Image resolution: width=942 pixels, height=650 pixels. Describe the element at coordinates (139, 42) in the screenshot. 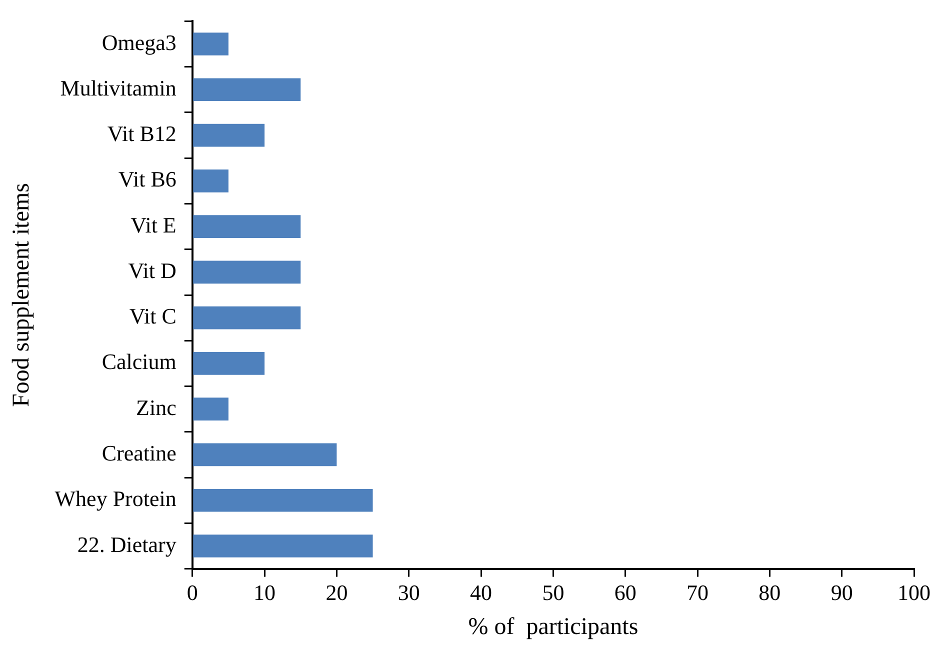

I see `y-tick-label: Omega3` at that location.